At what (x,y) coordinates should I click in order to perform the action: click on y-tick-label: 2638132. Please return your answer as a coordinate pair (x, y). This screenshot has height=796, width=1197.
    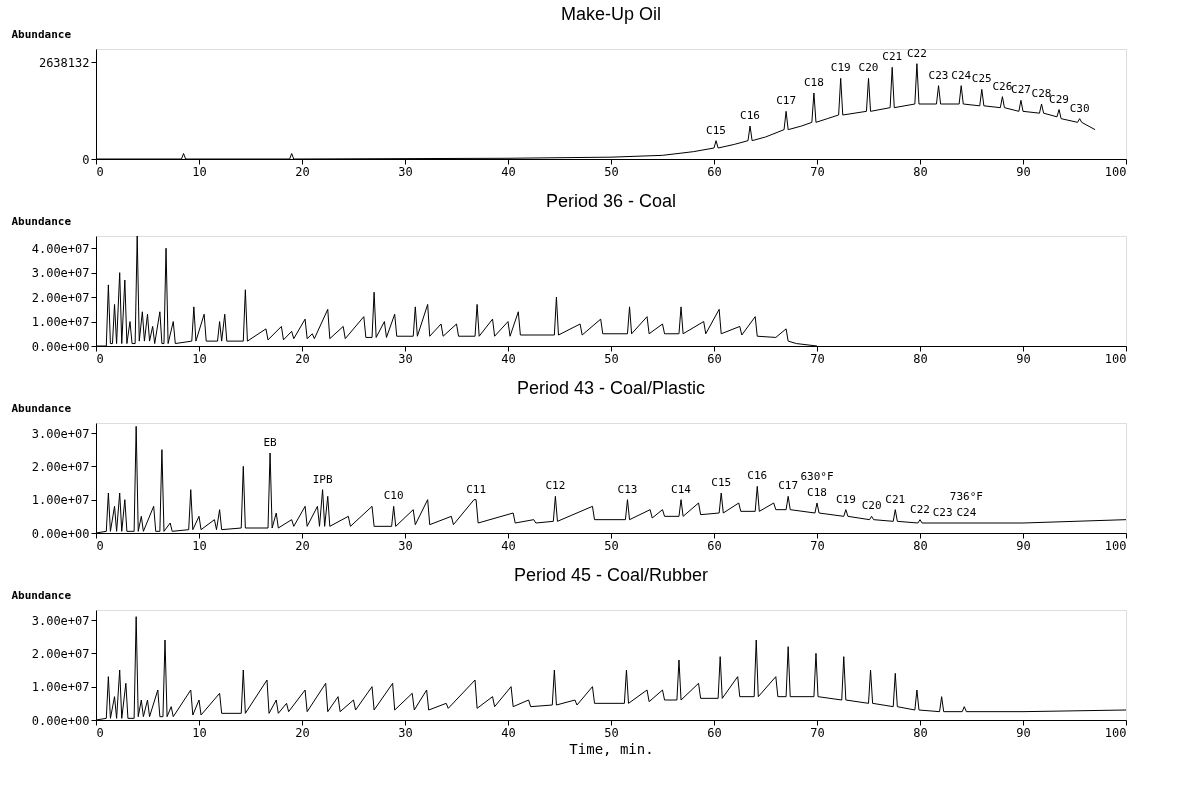
    Looking at the image, I should click on (64, 62).